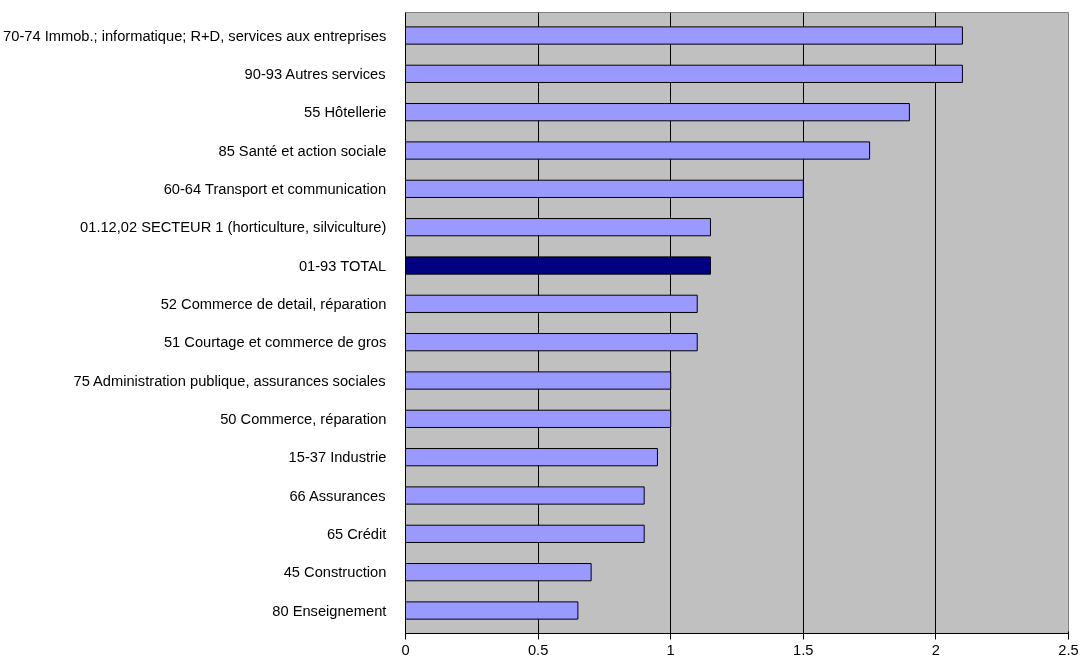 This screenshot has width=1082, height=657. I want to click on y-tick-label: 15-37 Industrie, so click(337, 457).